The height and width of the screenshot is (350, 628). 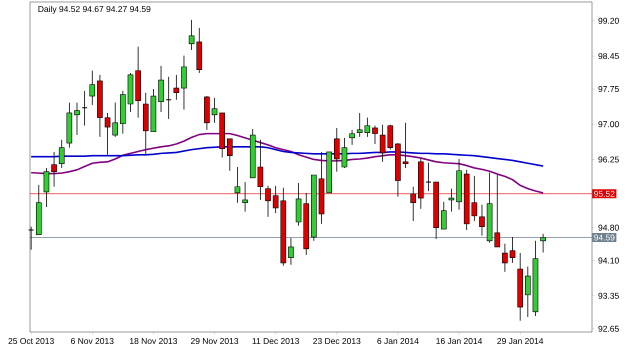 I want to click on x-tick-label: 25 Oct 2013, so click(x=31, y=341).